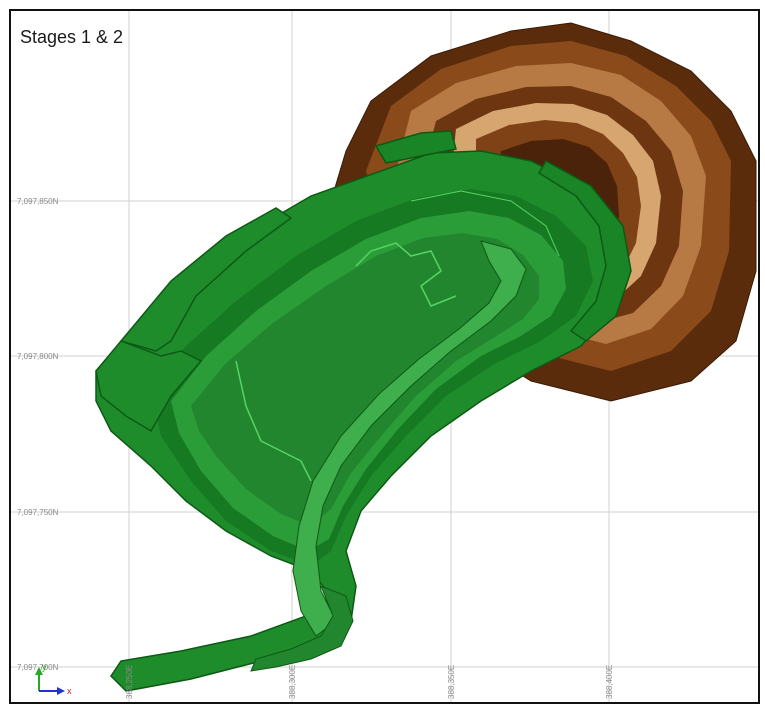 The width and height of the screenshot is (765, 713). What do you see at coordinates (451, 682) in the screenshot?
I see `easting-label-3: 388,350E` at bounding box center [451, 682].